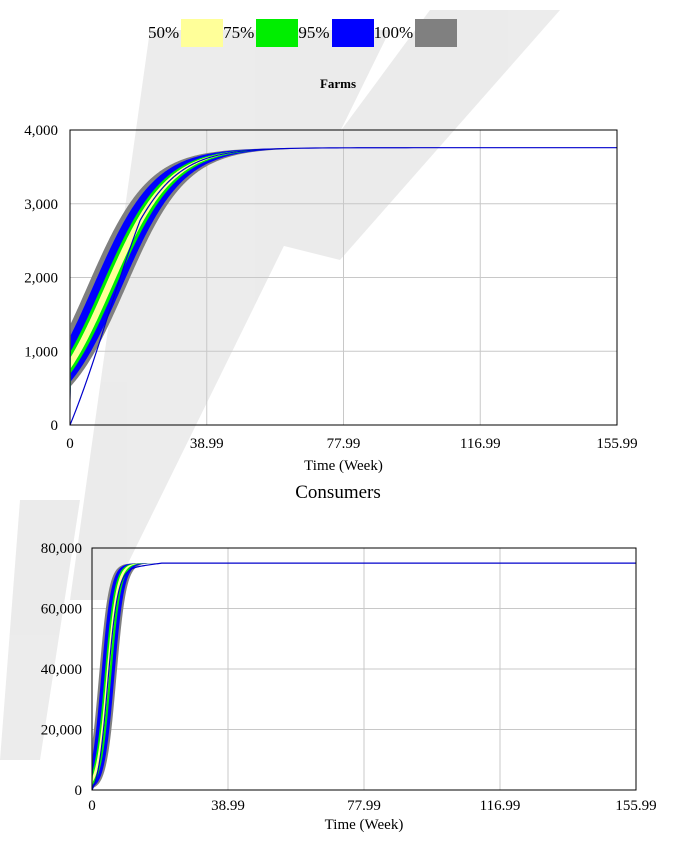 The width and height of the screenshot is (676, 860). I want to click on legend-item-75: 75%, so click(261, 33).